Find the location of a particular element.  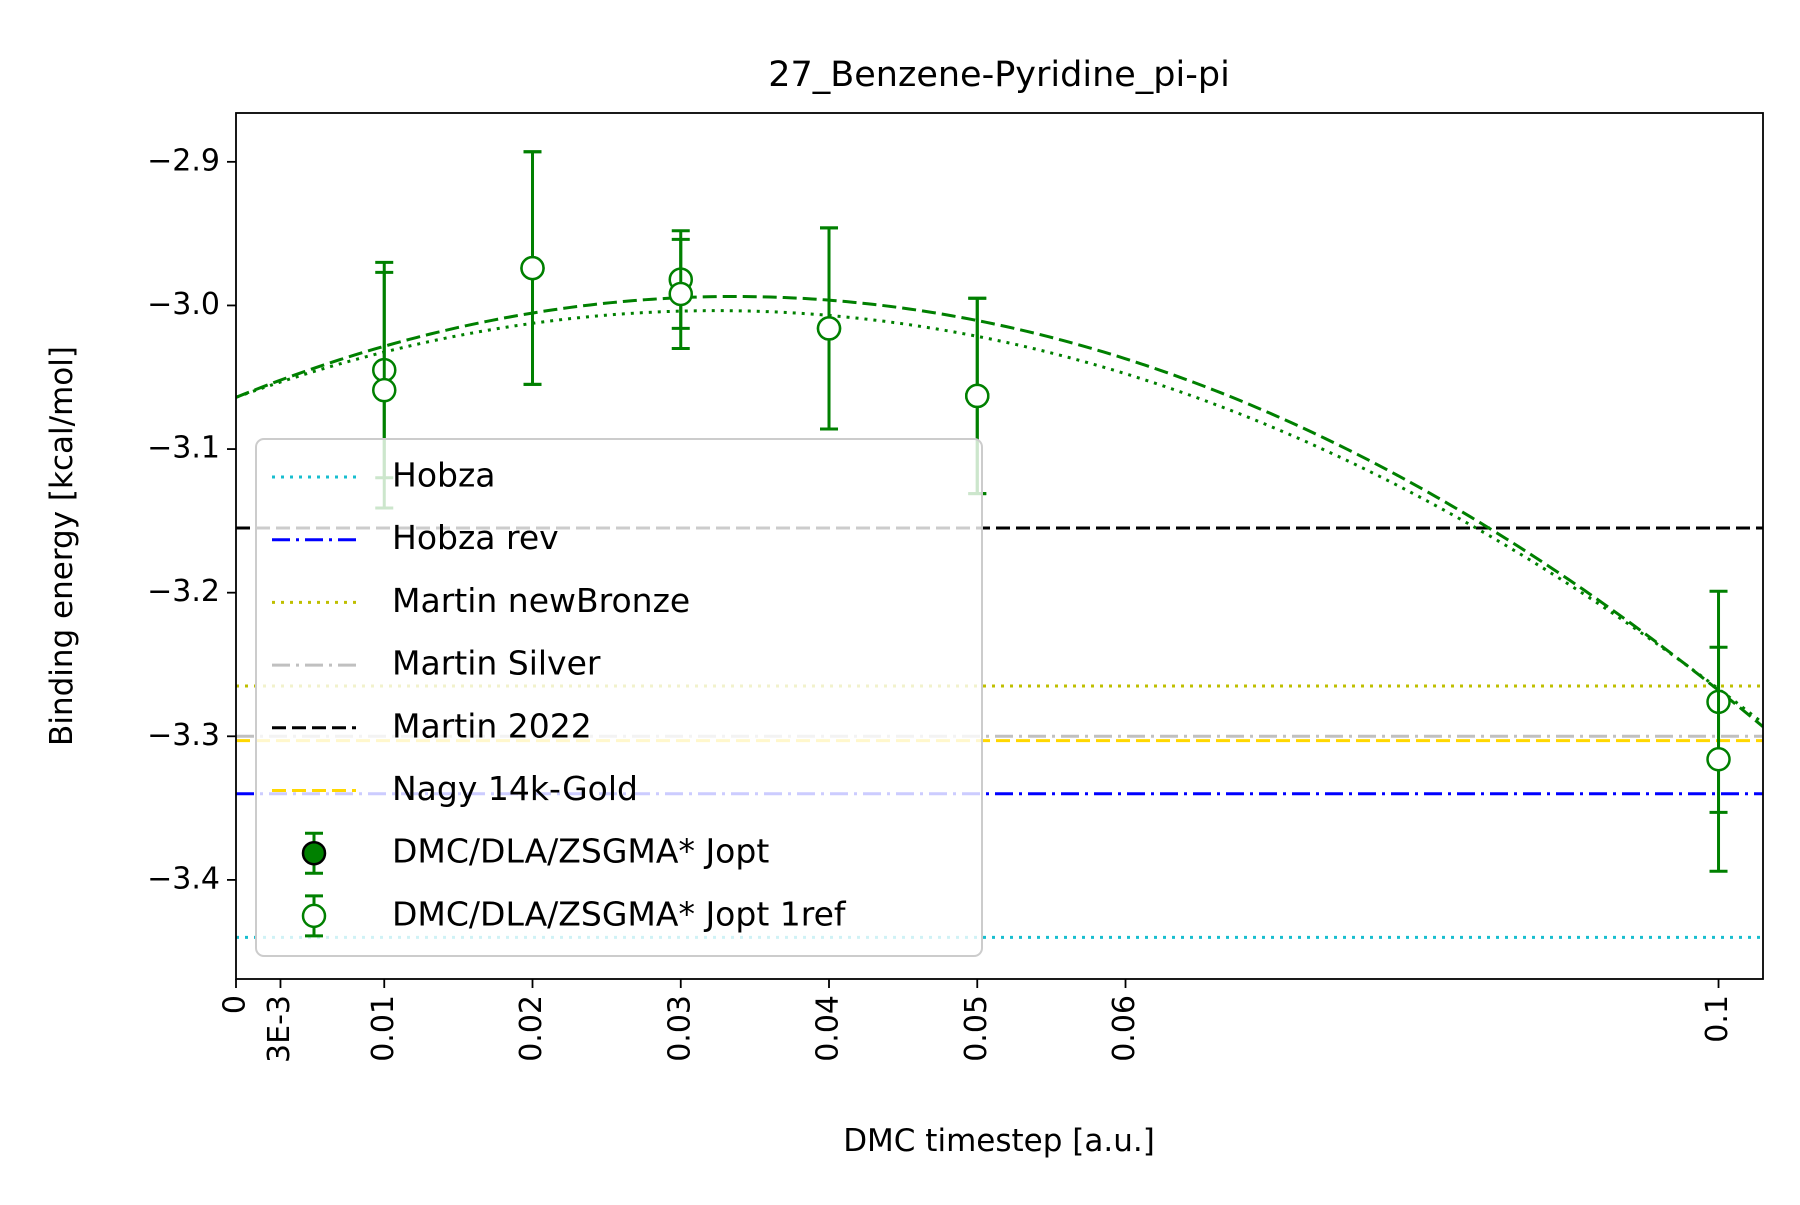

x-tick-label: 0.04 is located at coordinates (828, 1028).